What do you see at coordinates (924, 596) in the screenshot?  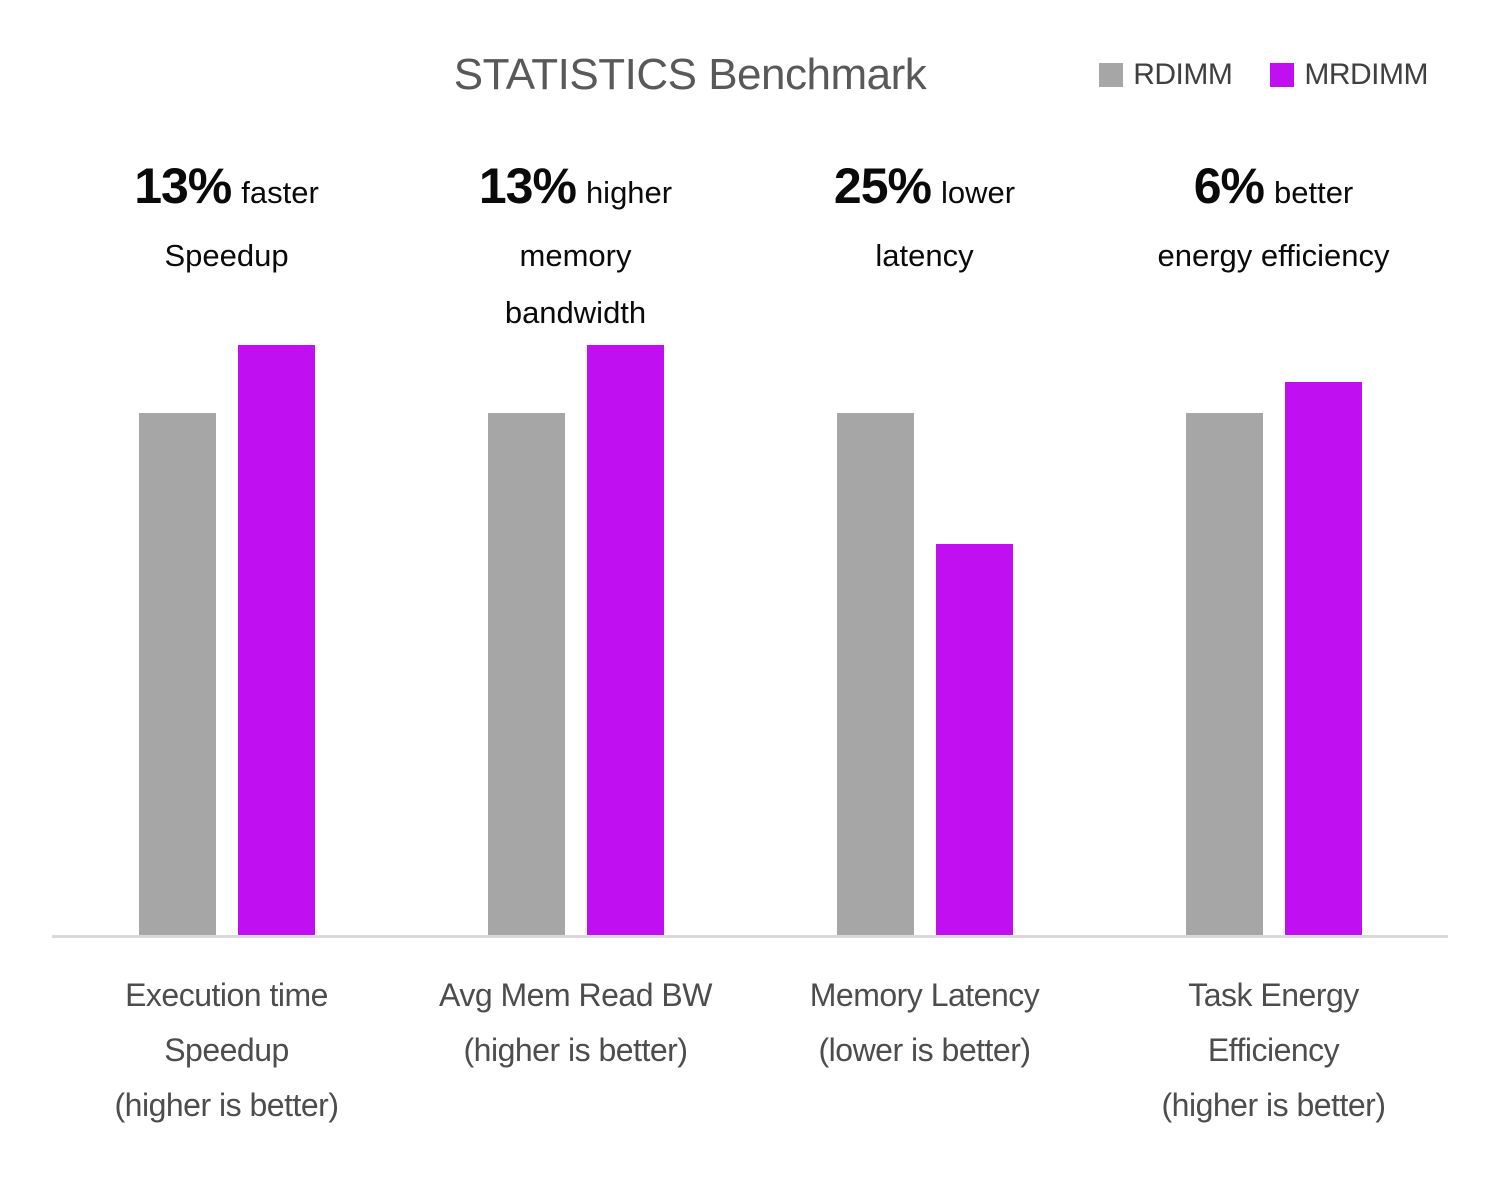 I see `bar-group-memory-latency` at bounding box center [924, 596].